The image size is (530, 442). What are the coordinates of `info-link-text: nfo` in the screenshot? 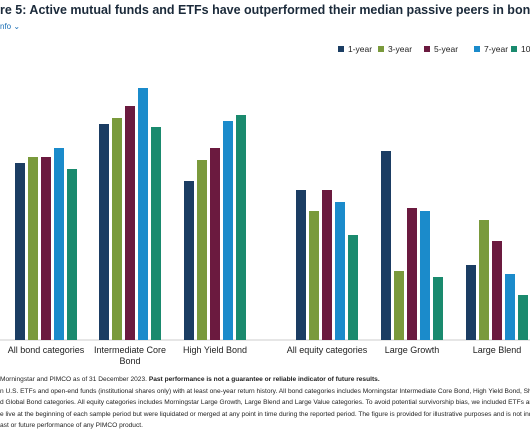 It's located at (6, 26).